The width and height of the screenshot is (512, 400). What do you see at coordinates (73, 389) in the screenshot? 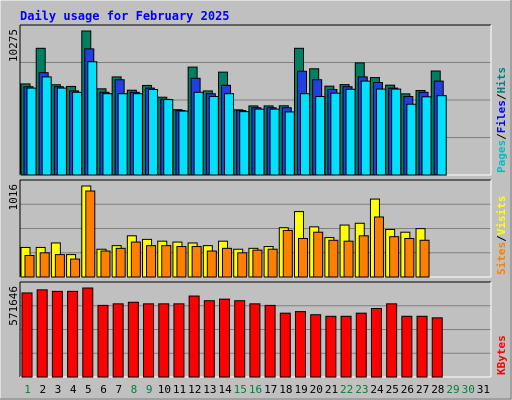
I see `day-label-4: 4` at bounding box center [73, 389].